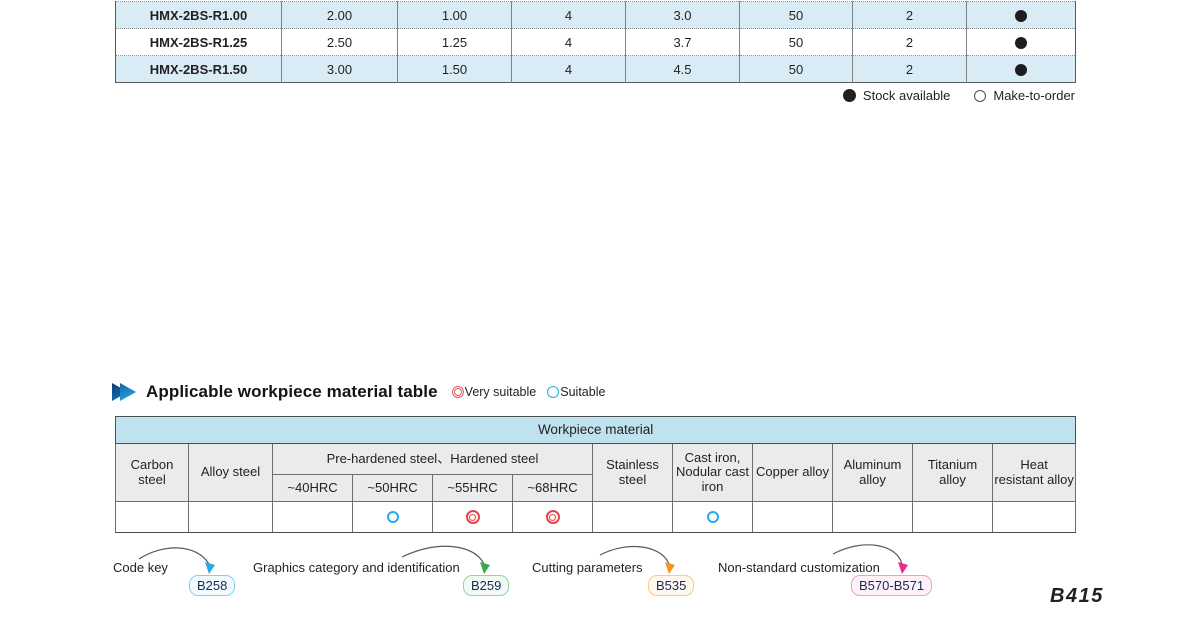 The height and width of the screenshot is (624, 1187). What do you see at coordinates (1034, 472) in the screenshot?
I see `column-header: Heat resistant alloy` at bounding box center [1034, 472].